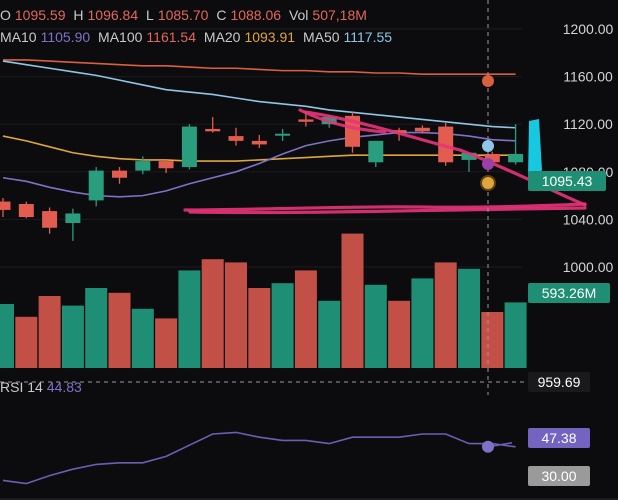 The width and height of the screenshot is (618, 500). I want to click on high-label: H, so click(78, 15).